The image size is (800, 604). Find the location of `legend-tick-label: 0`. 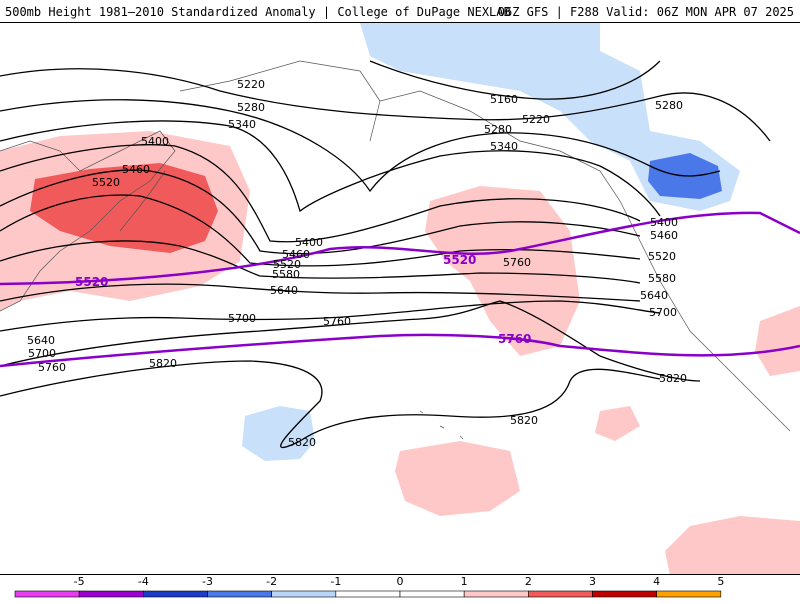

legend-tick-label: 0 is located at coordinates (400, 581).